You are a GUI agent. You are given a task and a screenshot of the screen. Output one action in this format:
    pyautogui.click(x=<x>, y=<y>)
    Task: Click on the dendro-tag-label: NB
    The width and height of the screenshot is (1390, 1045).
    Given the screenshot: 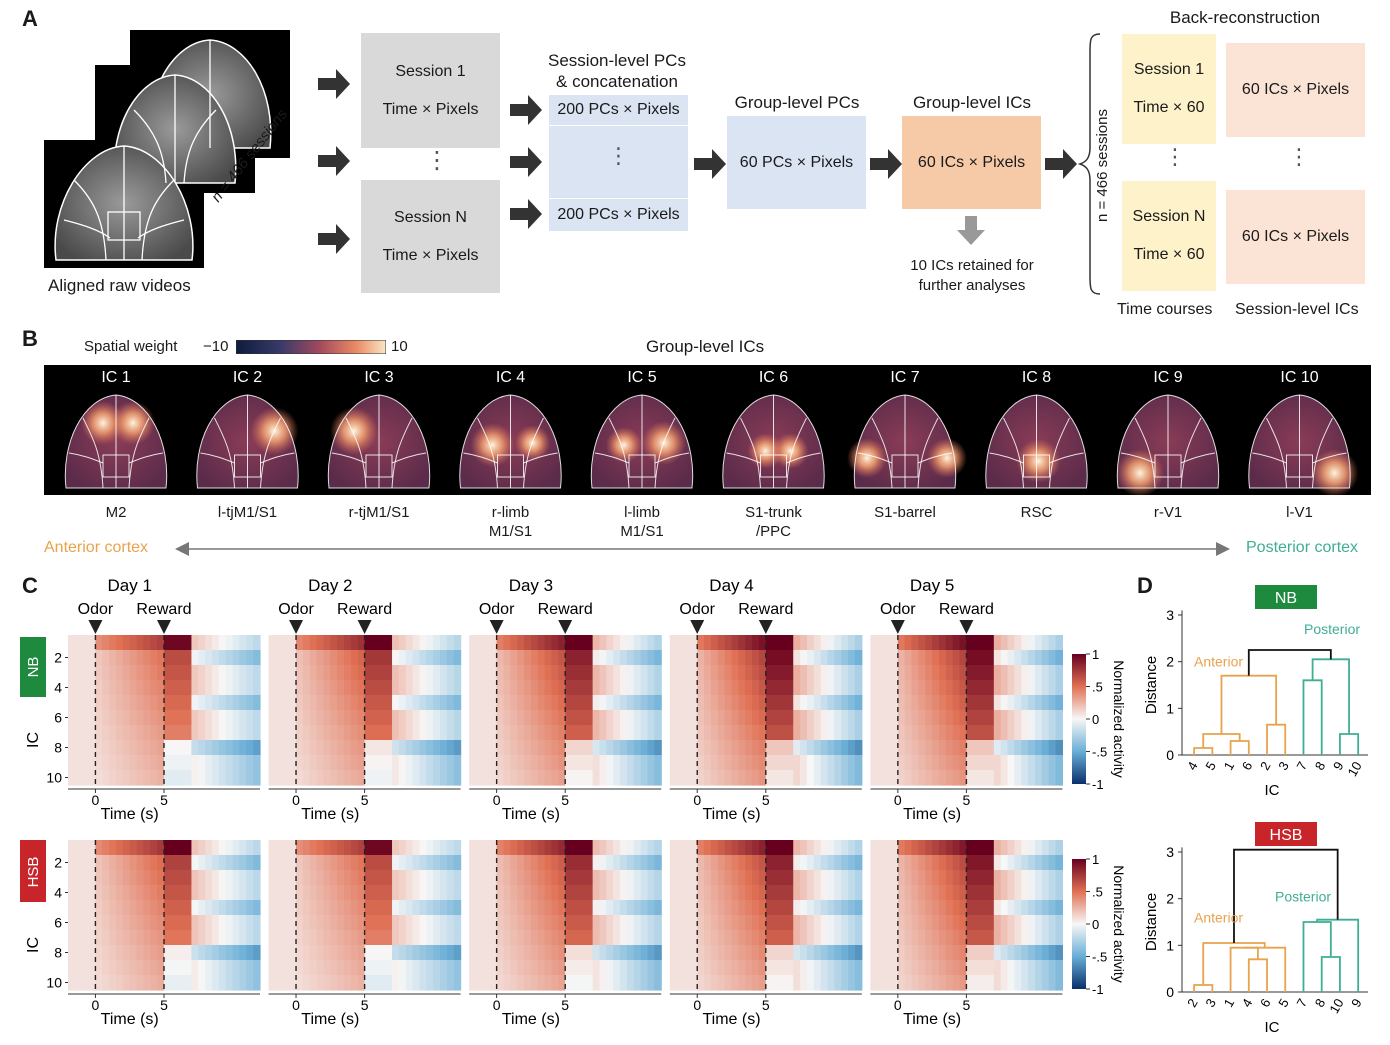 What is the action you would take?
    pyautogui.click(x=1286, y=598)
    